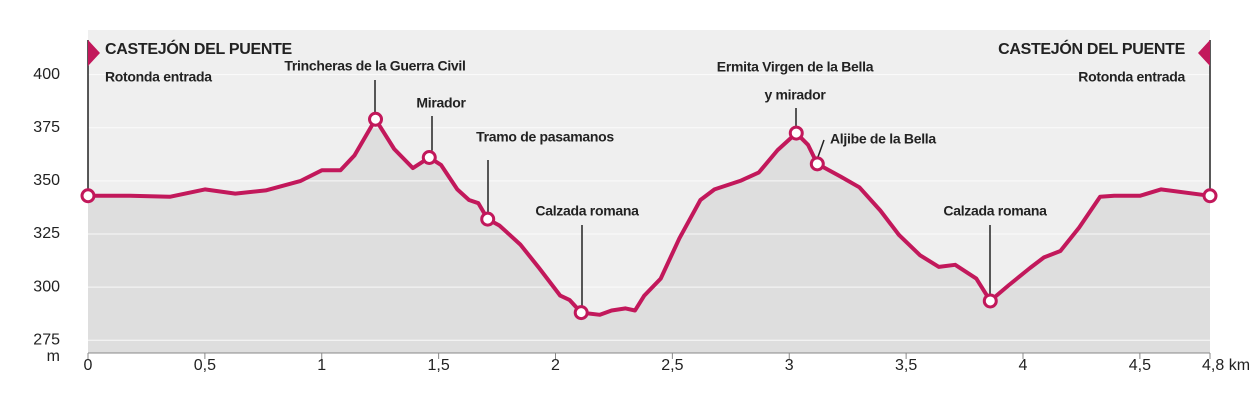  Describe the element at coordinates (672, 365) in the screenshot. I see `x-tick-label: 2,5` at that location.